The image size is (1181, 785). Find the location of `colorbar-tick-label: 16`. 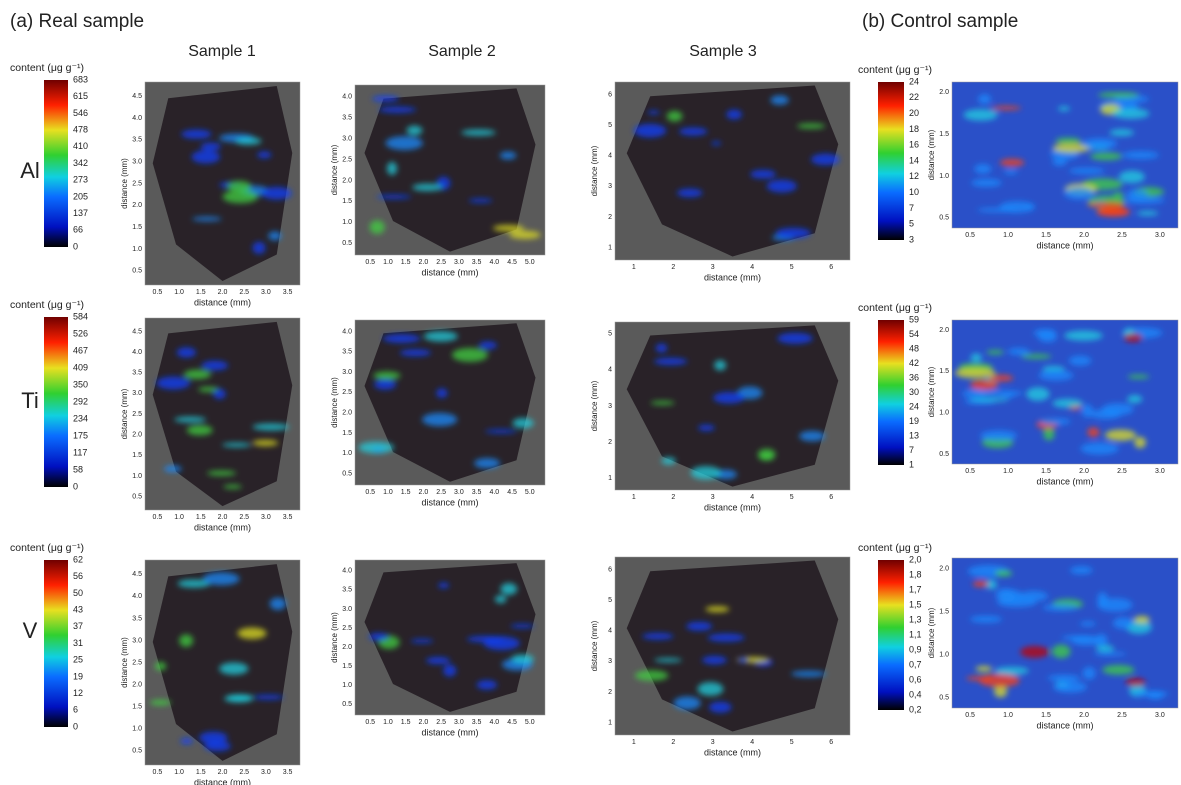

colorbar-tick-label: 16 is located at coordinates (914, 145).